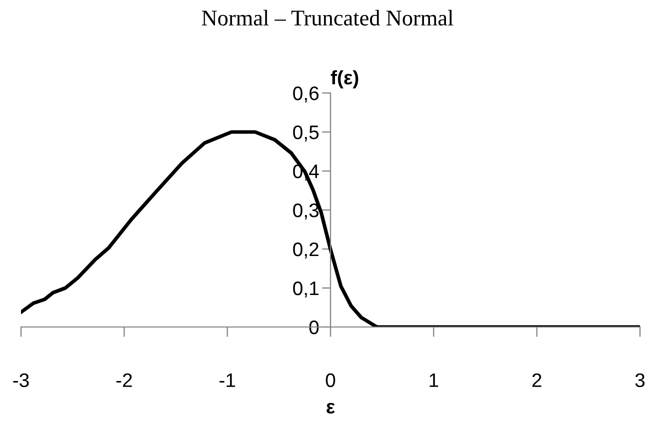  I want to click on x-tick-label: 2, so click(537, 380).